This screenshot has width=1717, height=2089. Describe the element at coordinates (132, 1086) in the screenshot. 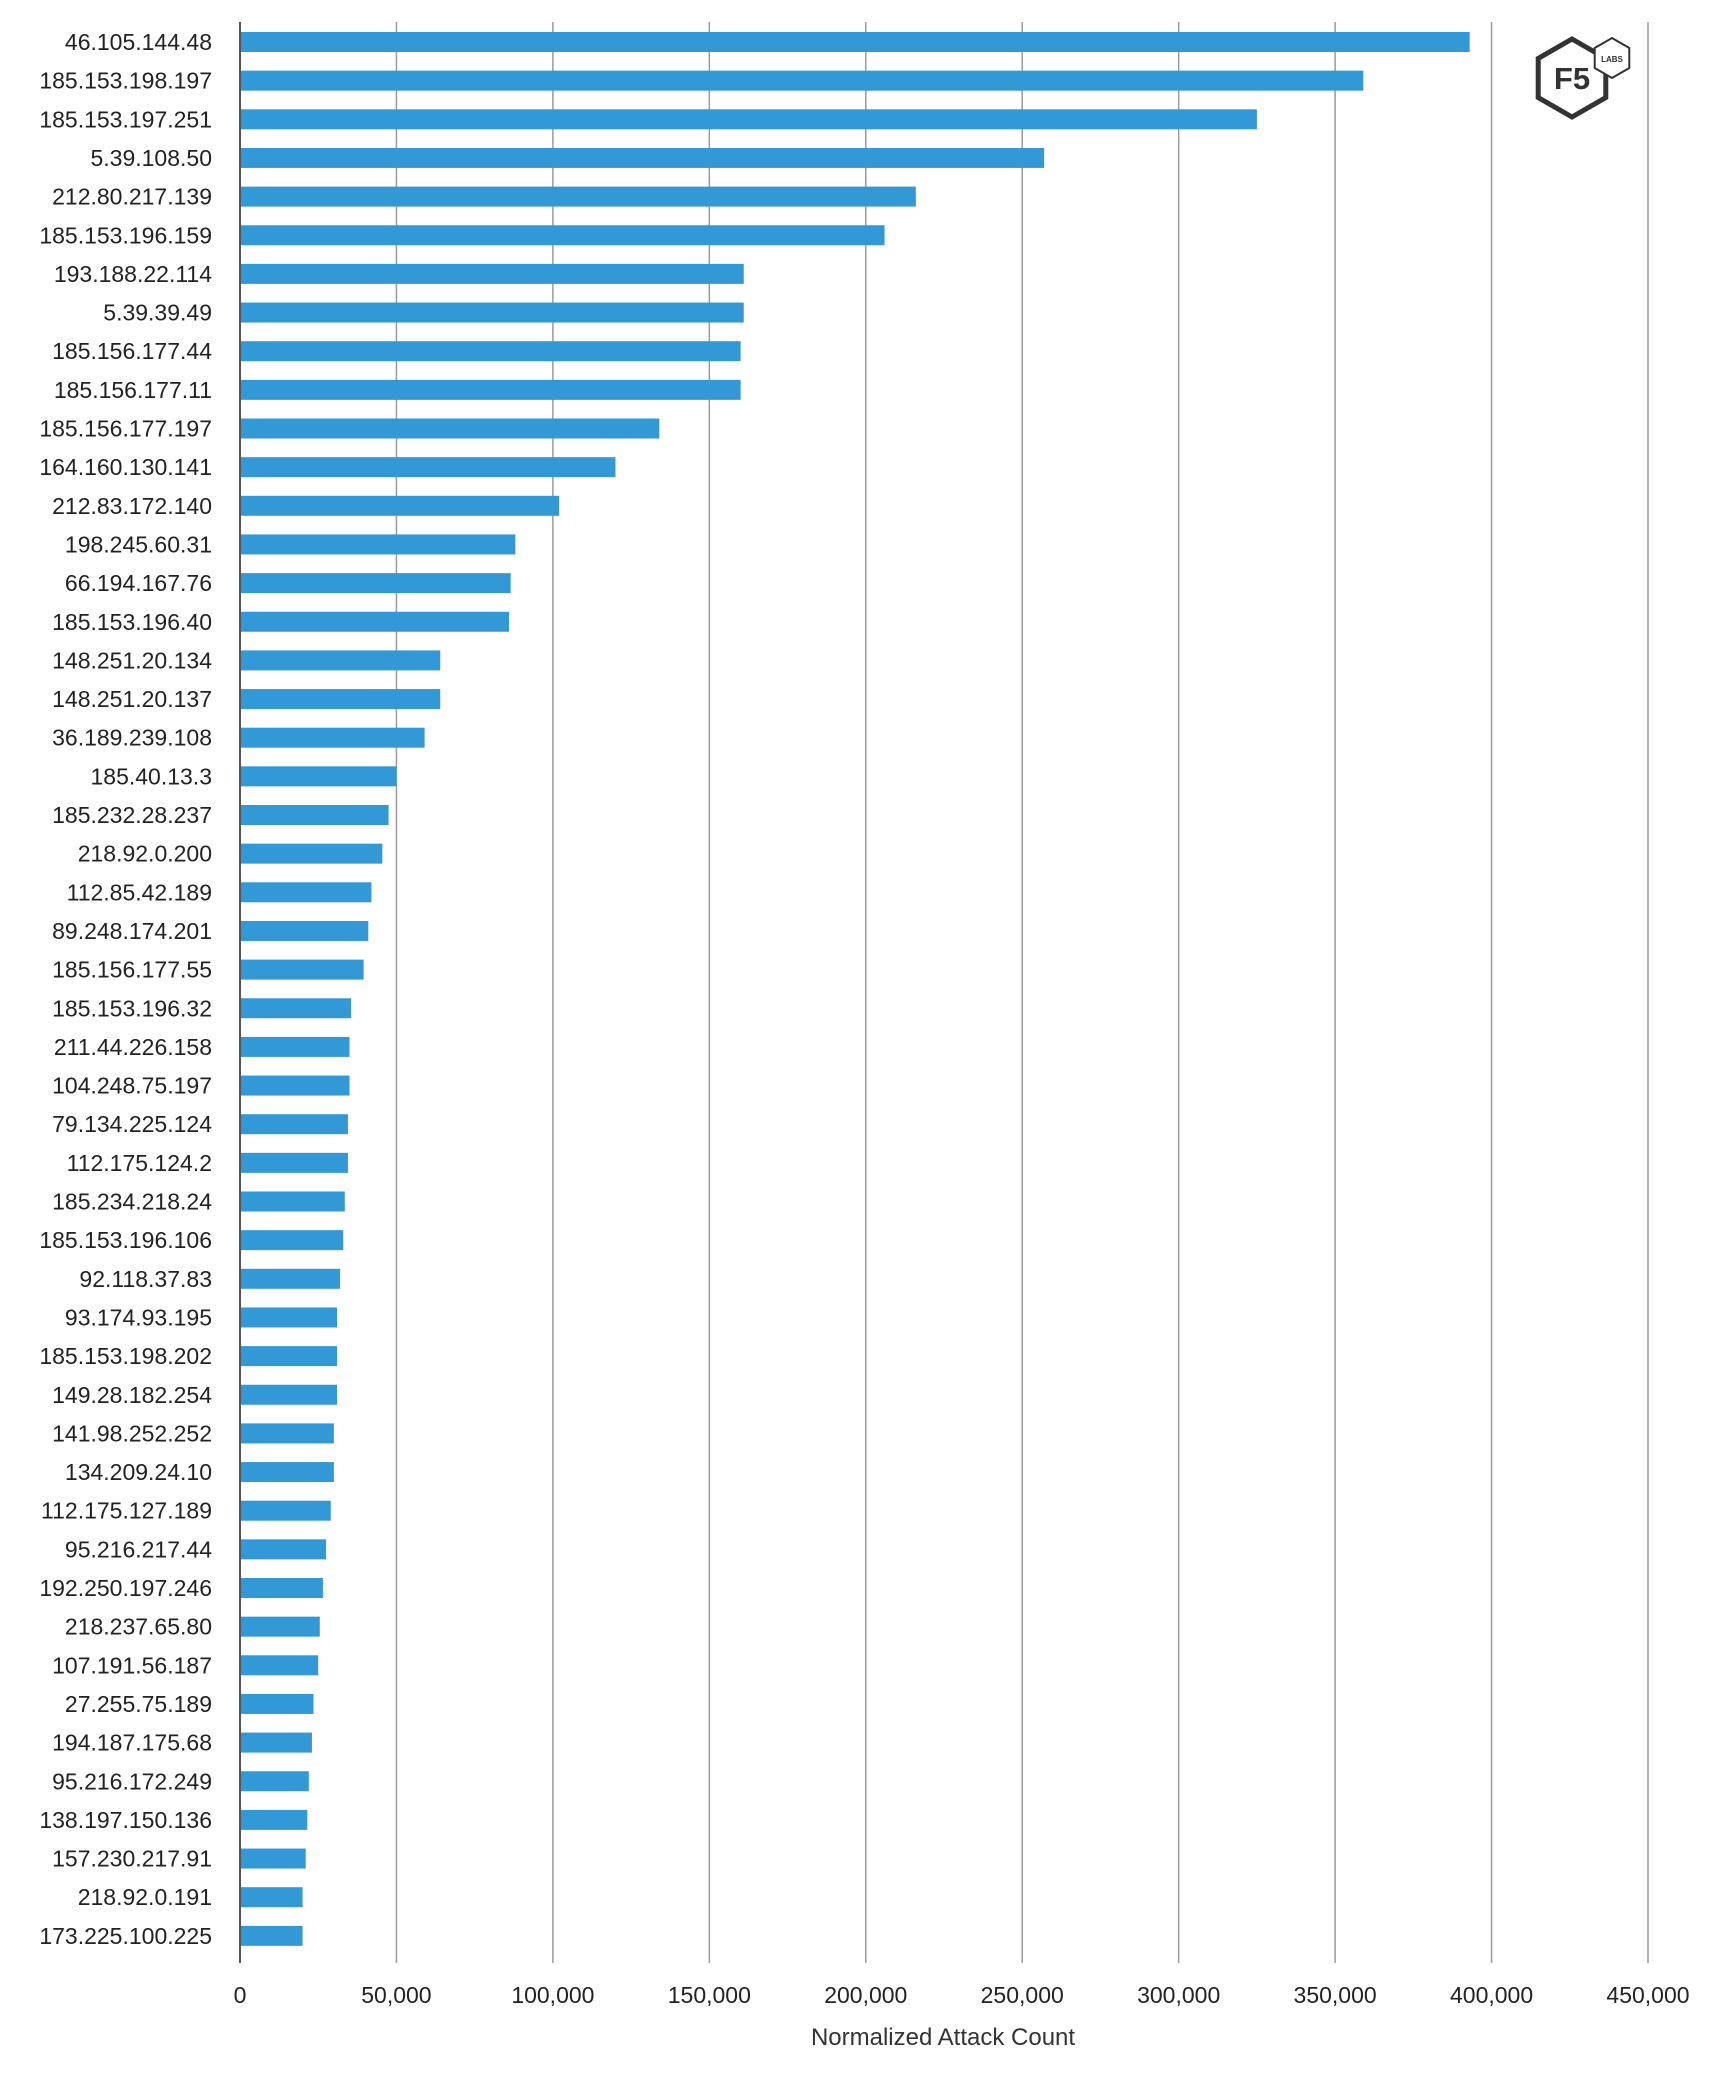

I see `category-label: 104.248.75.197` at that location.